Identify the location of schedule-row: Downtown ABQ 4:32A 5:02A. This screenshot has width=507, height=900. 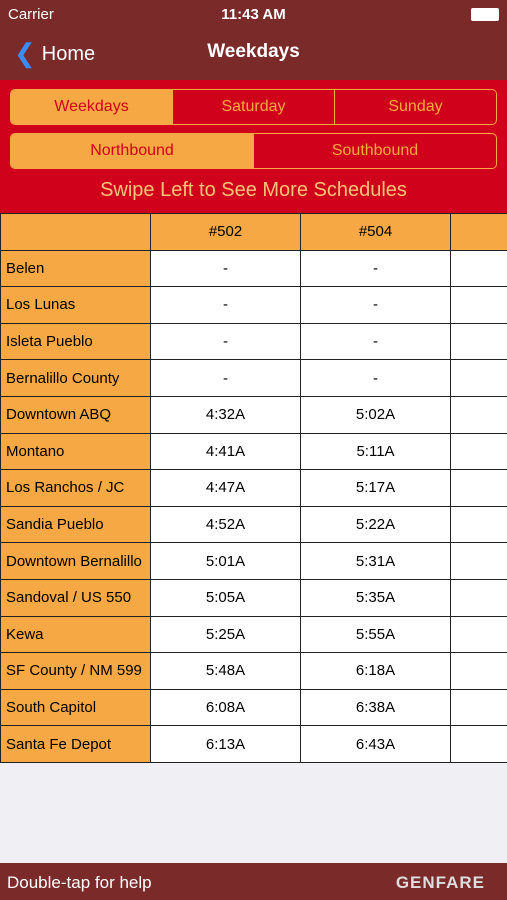
(253, 414).